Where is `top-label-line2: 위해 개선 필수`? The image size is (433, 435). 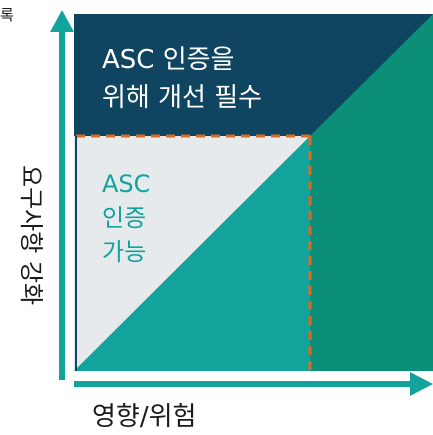
top-label-line2: 위해 개선 필수 is located at coordinates (182, 98).